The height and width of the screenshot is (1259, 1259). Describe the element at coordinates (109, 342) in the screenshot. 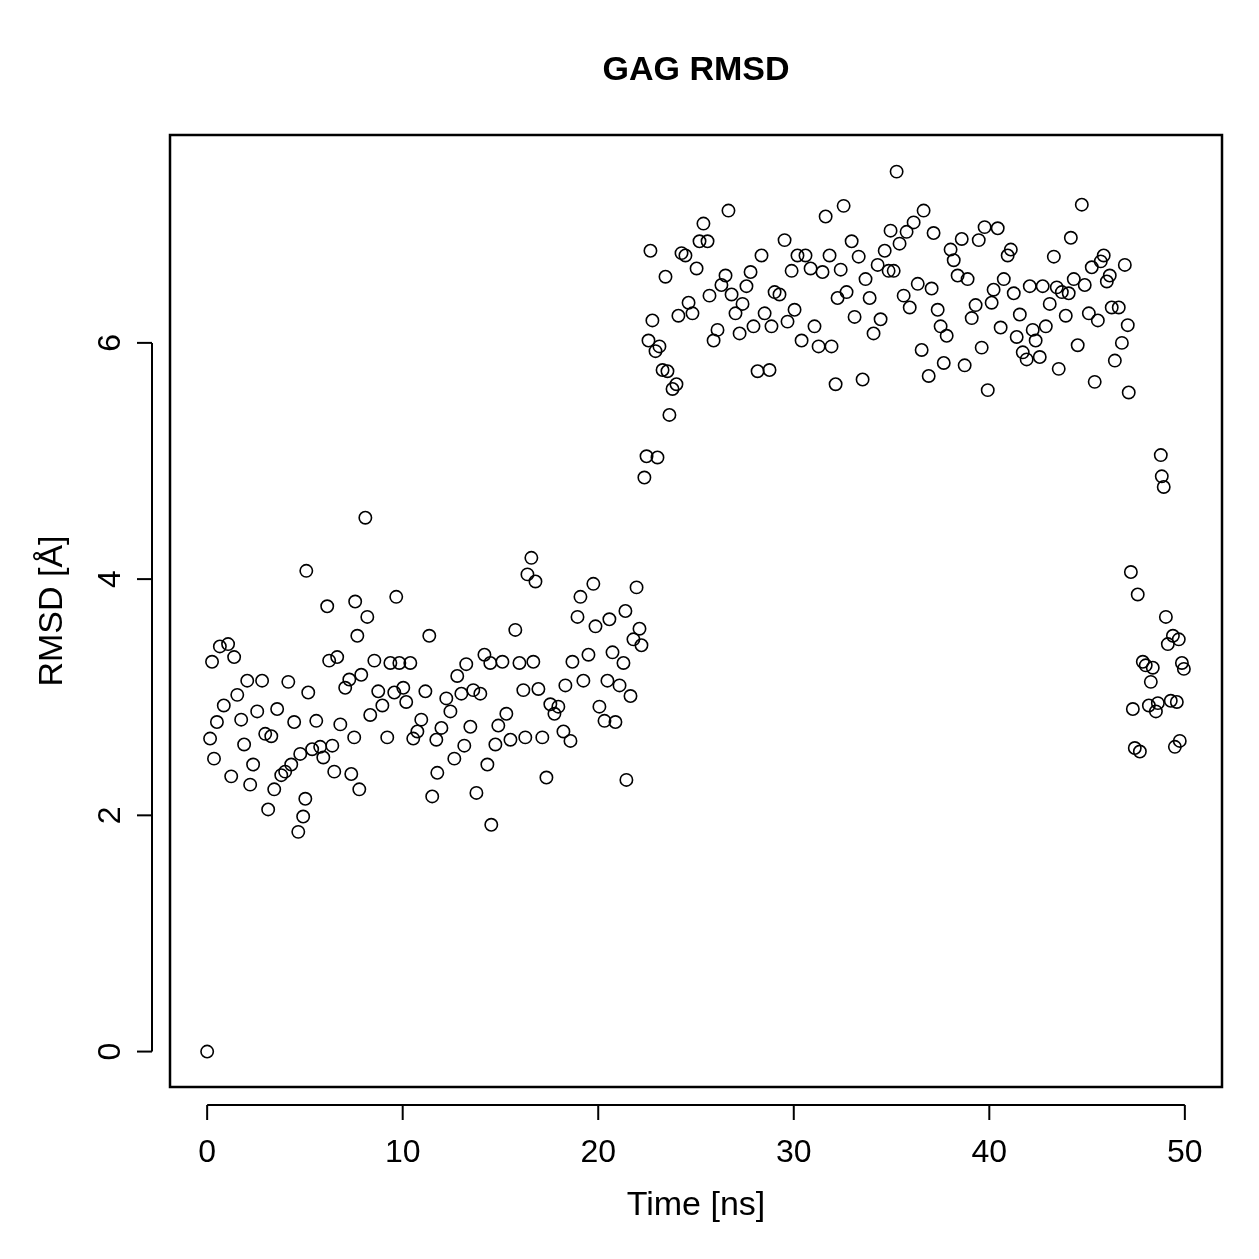

I see `y-tick-label: 6` at that location.